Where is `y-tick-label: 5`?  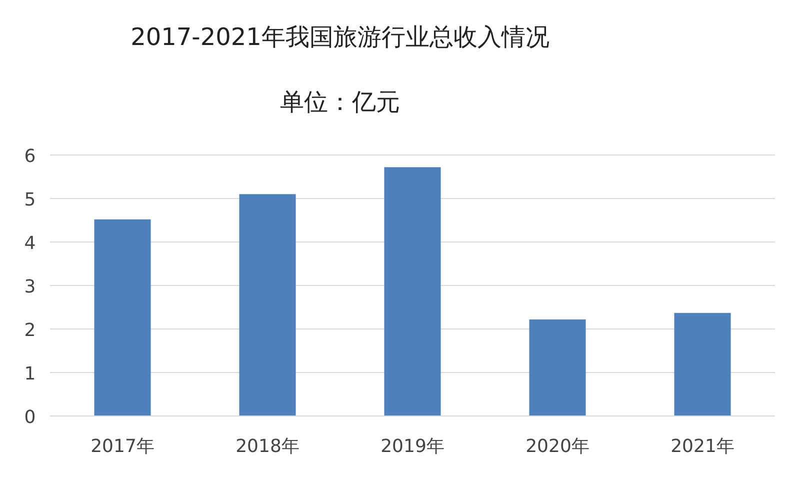
y-tick-label: 5 is located at coordinates (30, 200).